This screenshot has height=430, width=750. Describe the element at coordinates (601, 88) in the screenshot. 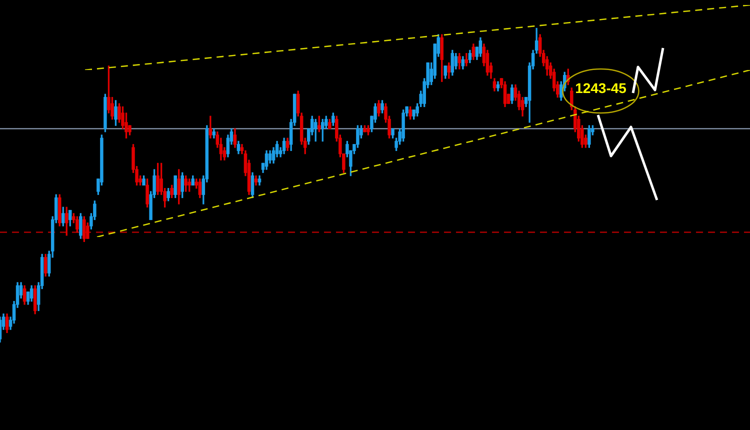

I see `annotation: 1243-45` at that location.